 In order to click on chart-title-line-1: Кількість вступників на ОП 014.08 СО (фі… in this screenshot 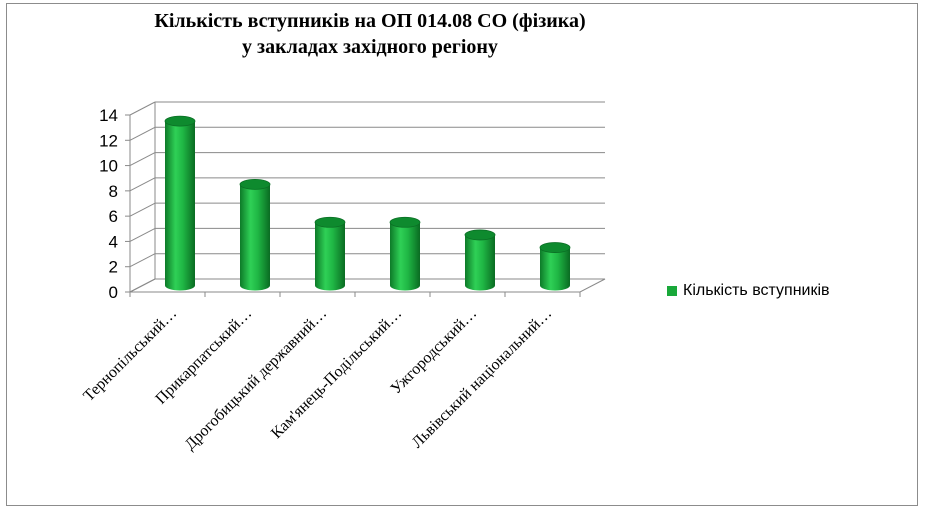, I will do `click(370, 21)`.